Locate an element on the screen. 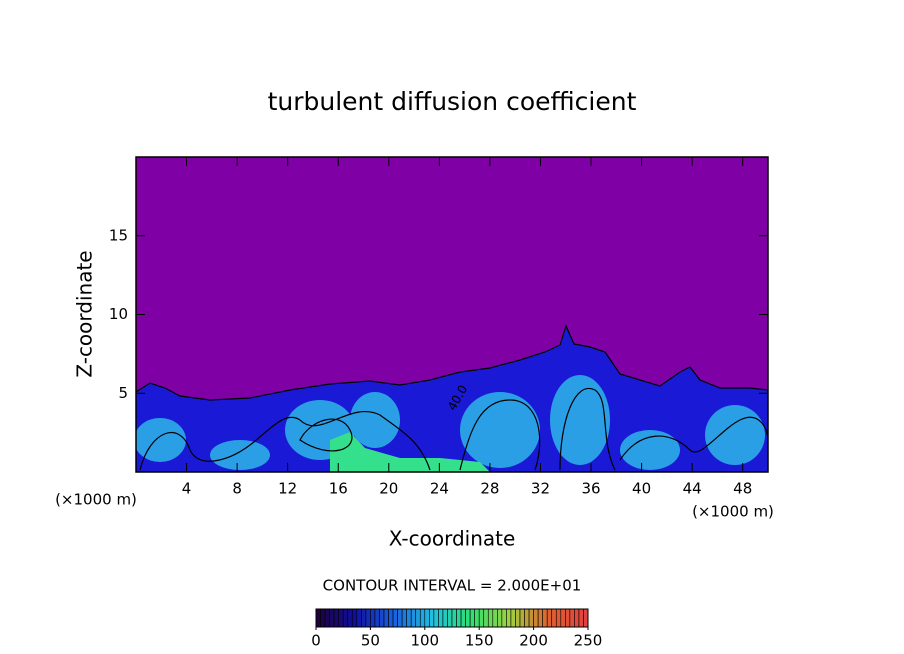  colorbar-tick-label: 250 is located at coordinates (588, 641).